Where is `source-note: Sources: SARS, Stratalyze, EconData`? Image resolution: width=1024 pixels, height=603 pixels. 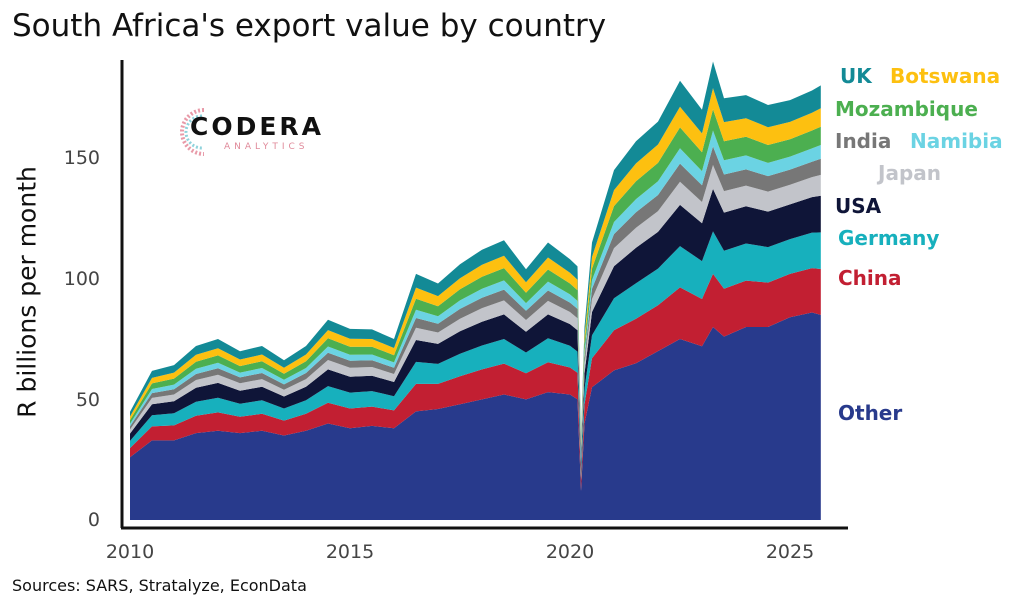 source-note: Sources: SARS, Stratalyze, EconData is located at coordinates (159, 585).